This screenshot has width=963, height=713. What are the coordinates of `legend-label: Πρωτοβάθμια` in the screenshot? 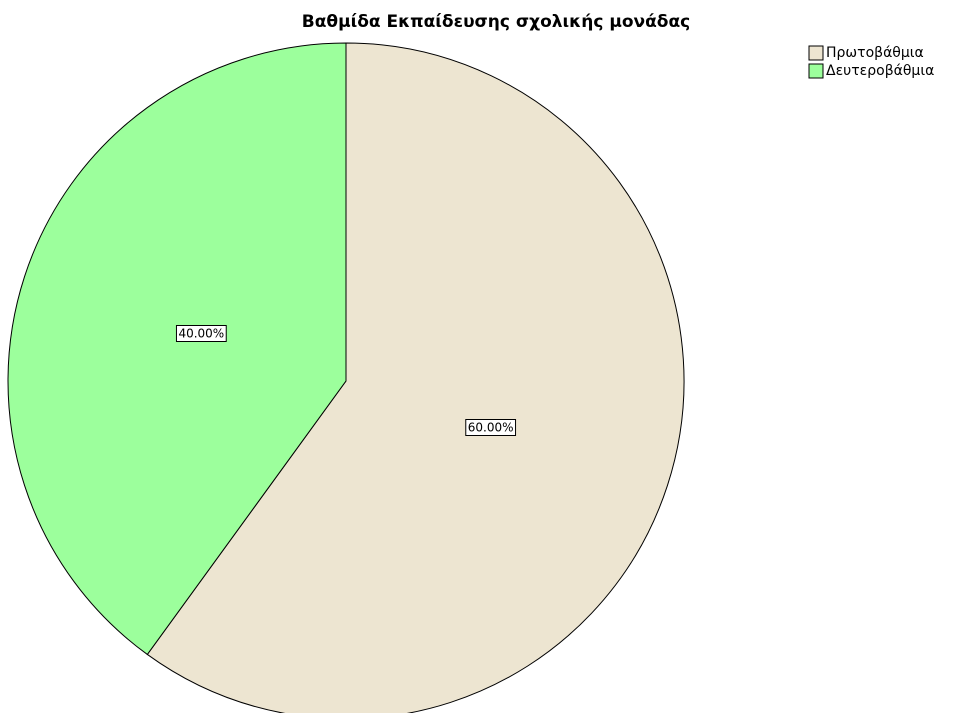 It's located at (875, 53).